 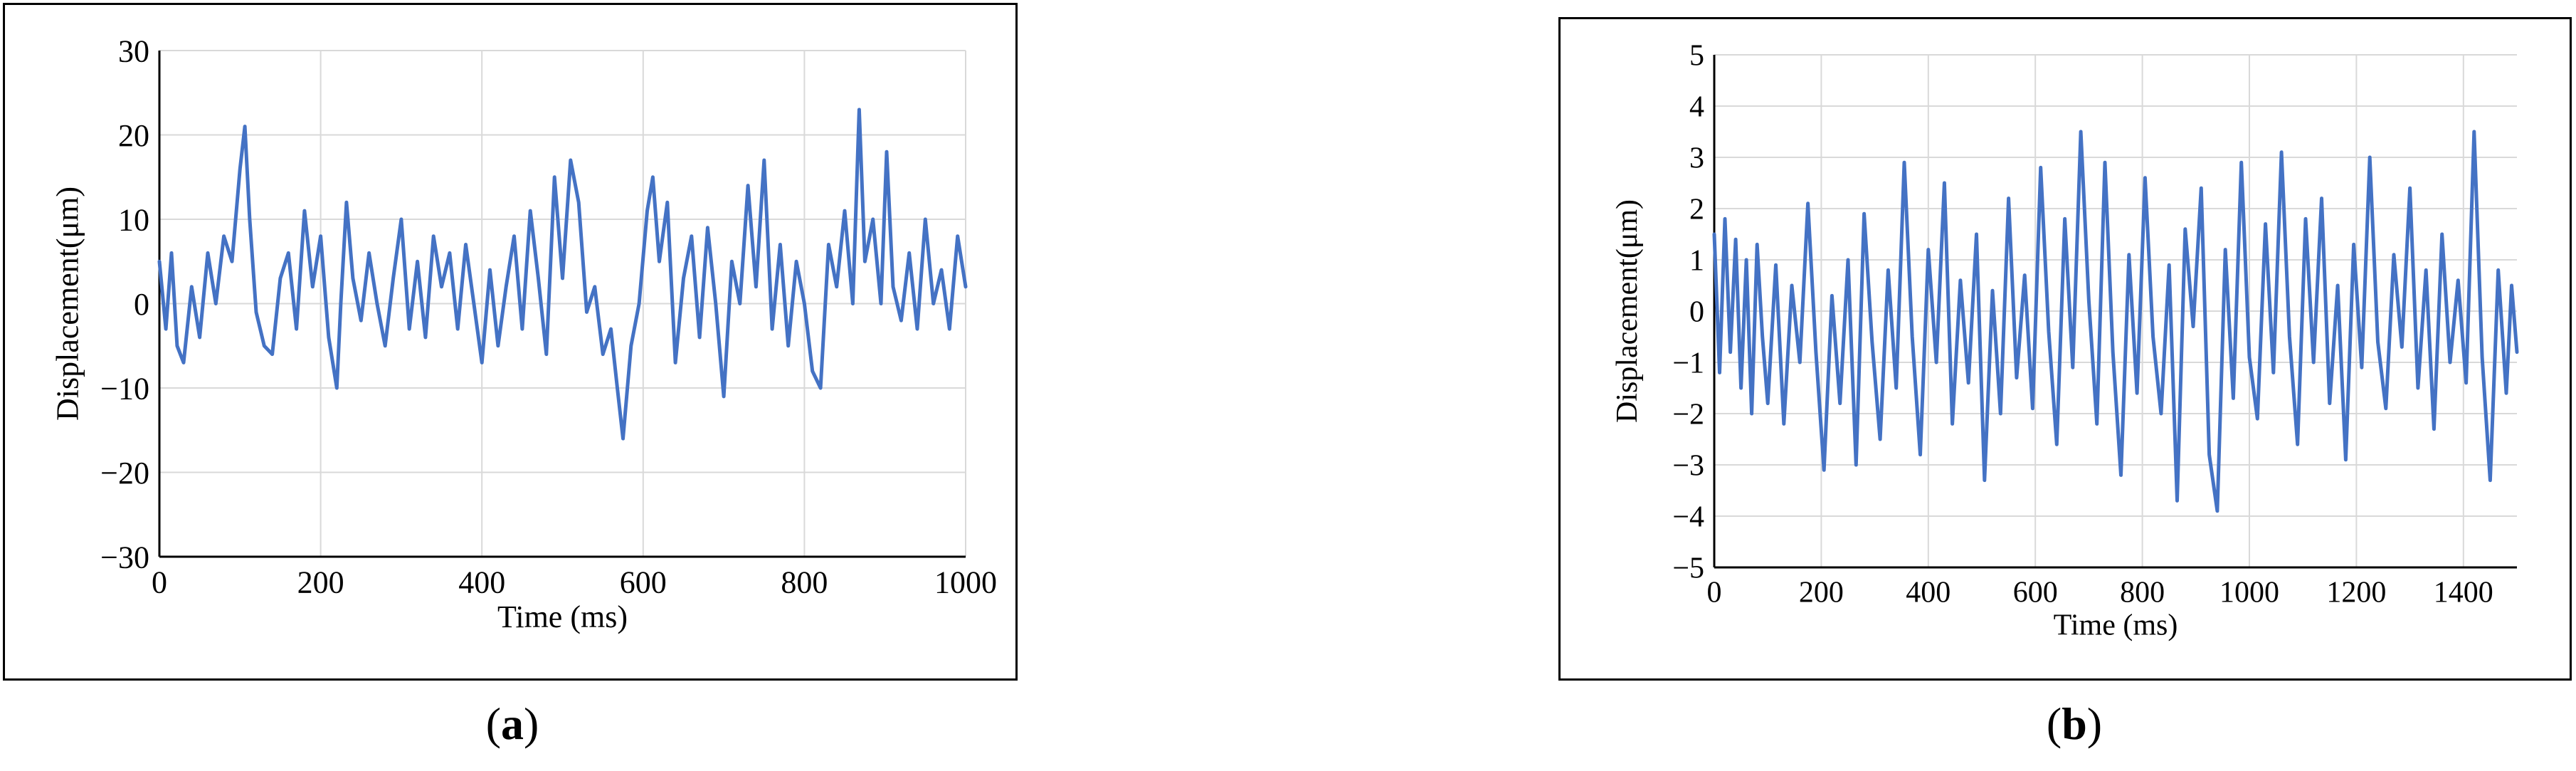 What do you see at coordinates (124, 388) in the screenshot?
I see `y-tick-label-a: −10` at bounding box center [124, 388].